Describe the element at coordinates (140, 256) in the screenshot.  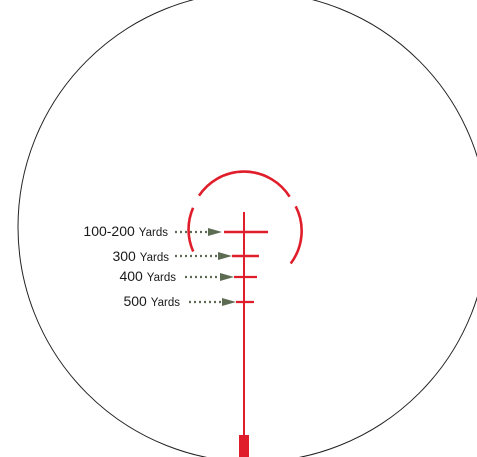
I see `range-label-300: 300 Yards` at that location.